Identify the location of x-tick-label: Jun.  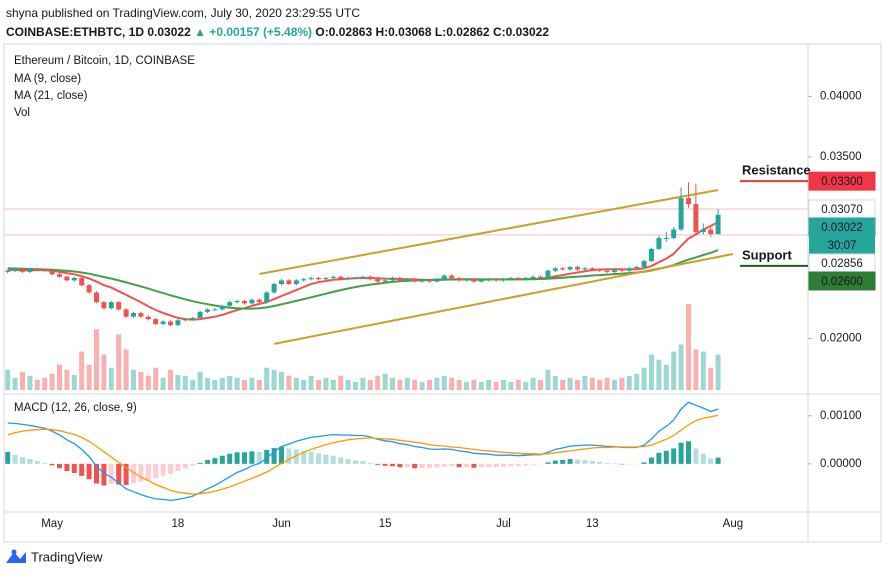
(281, 524).